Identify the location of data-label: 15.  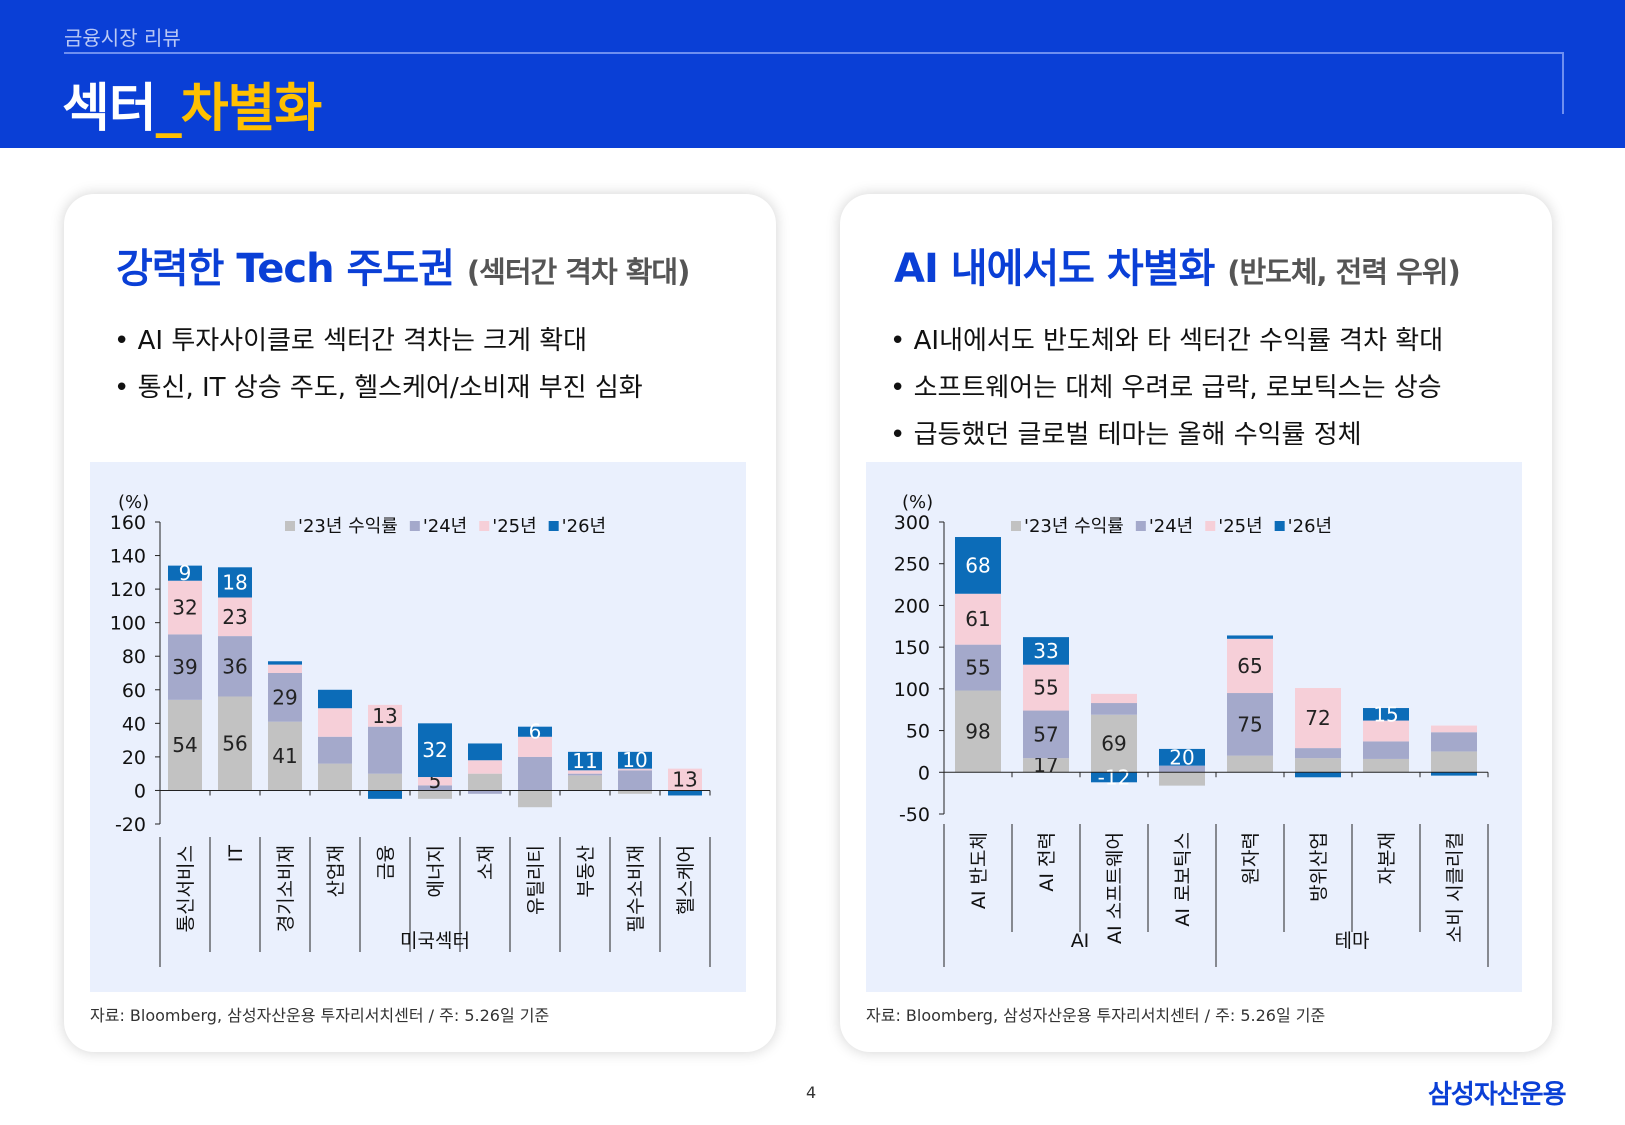
(1385, 714).